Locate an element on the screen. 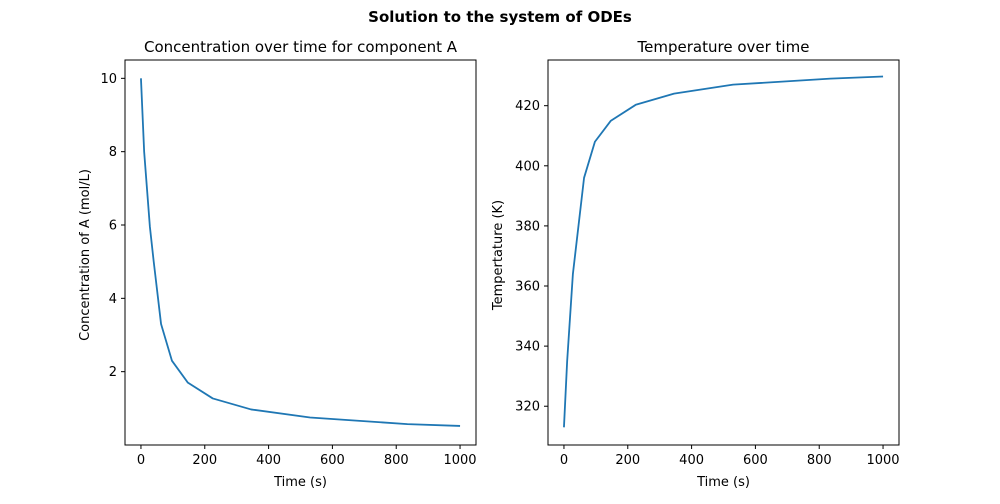 This screenshot has height=504, width=1000. concentration-x-label: Time (s) is located at coordinates (300, 482).